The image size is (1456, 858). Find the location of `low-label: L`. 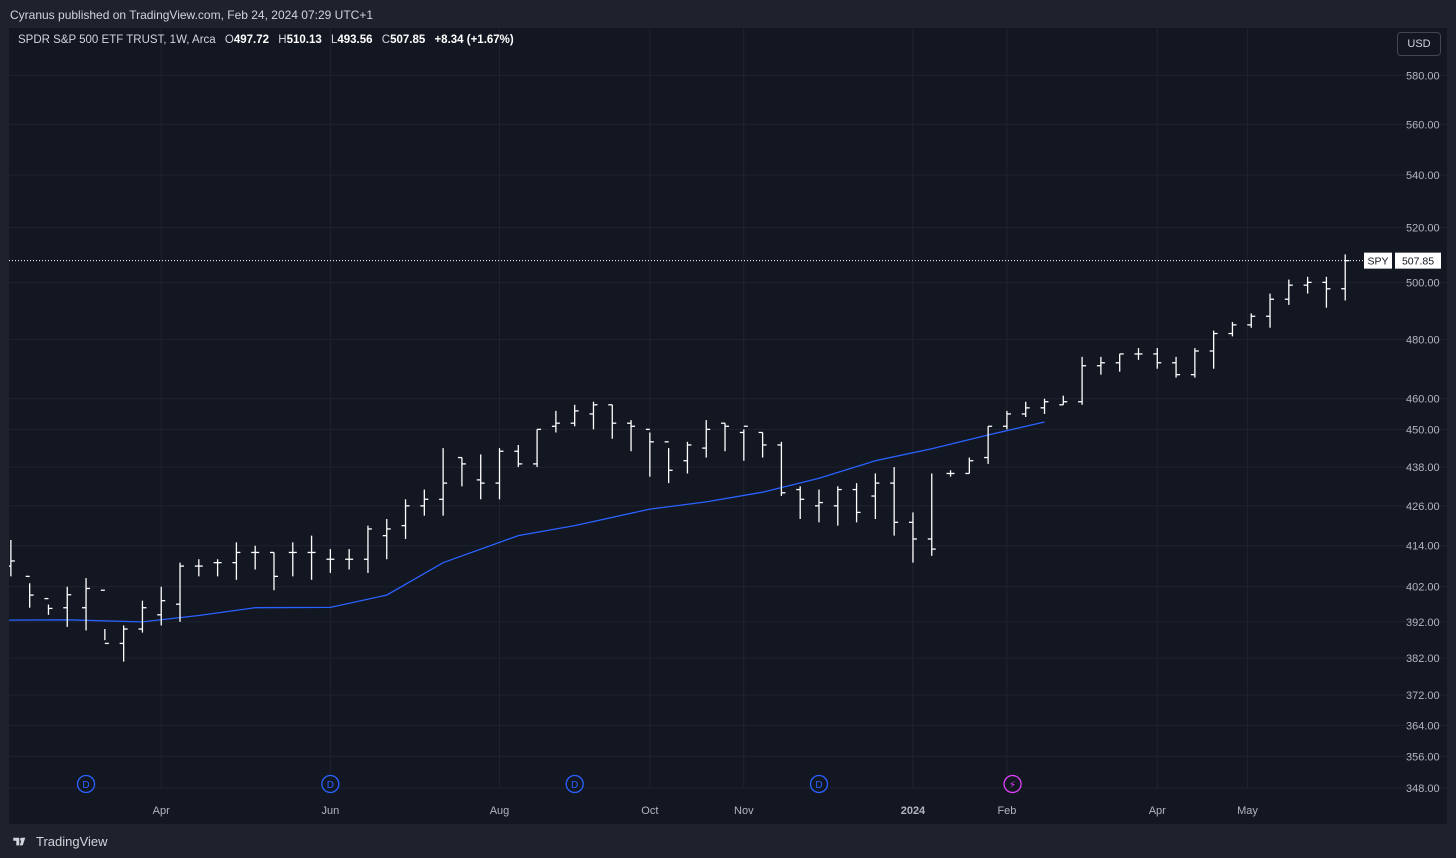

low-label: L is located at coordinates (334, 40).